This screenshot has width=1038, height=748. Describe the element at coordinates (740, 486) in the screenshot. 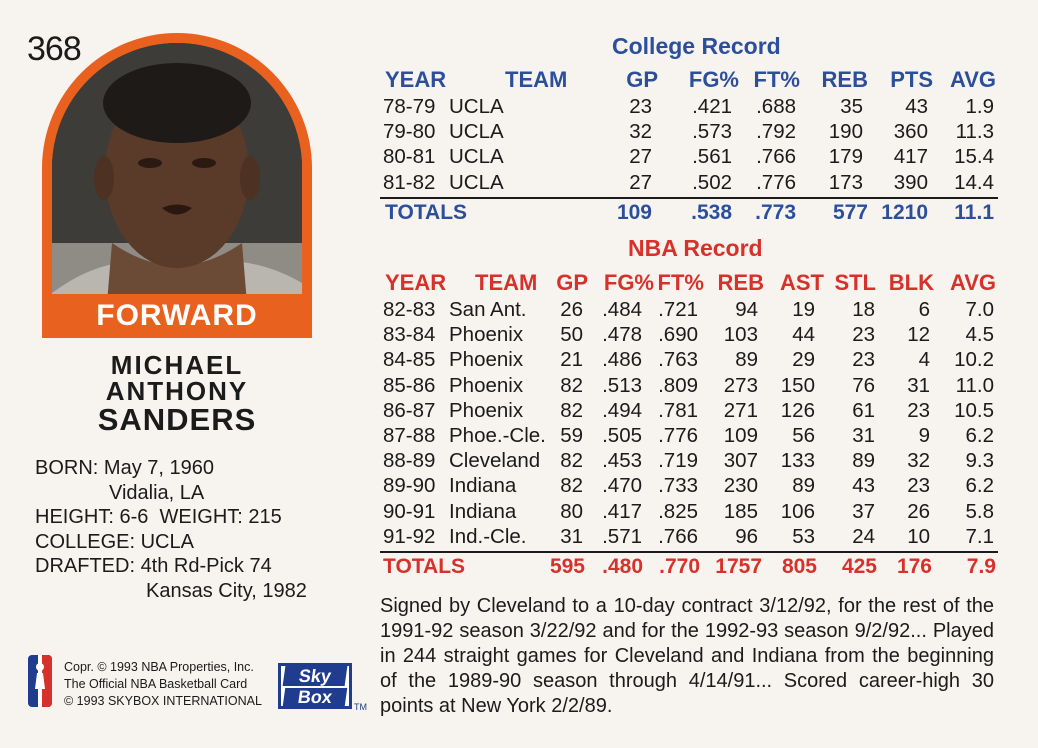

I see `table-cell: 230` at that location.